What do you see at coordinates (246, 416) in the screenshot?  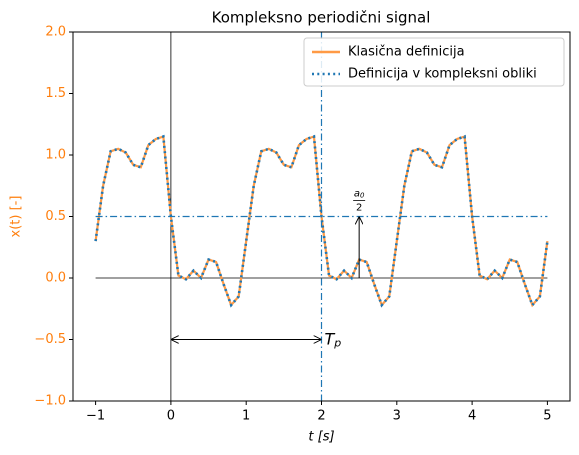 I see `x-tick-label: 1` at bounding box center [246, 416].